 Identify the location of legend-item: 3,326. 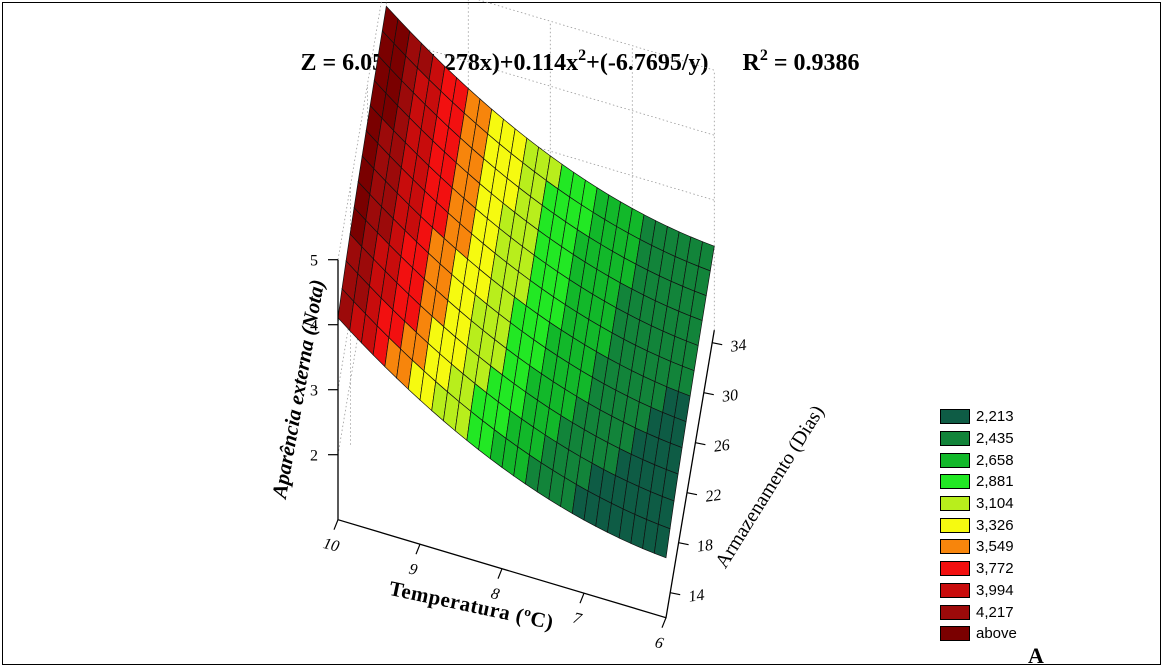
(978, 525).